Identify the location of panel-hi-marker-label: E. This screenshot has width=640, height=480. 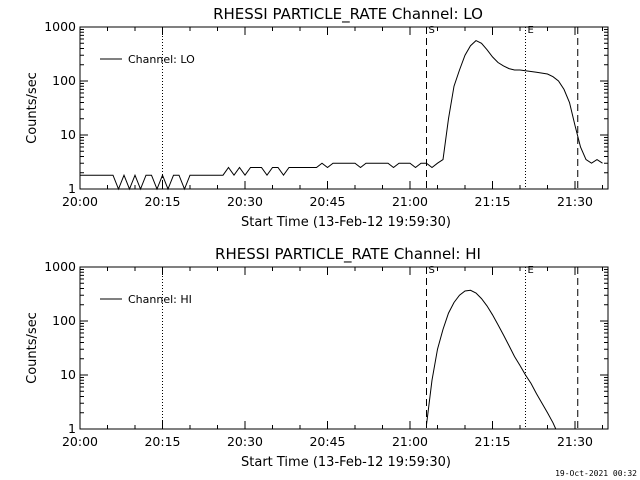
(531, 270).